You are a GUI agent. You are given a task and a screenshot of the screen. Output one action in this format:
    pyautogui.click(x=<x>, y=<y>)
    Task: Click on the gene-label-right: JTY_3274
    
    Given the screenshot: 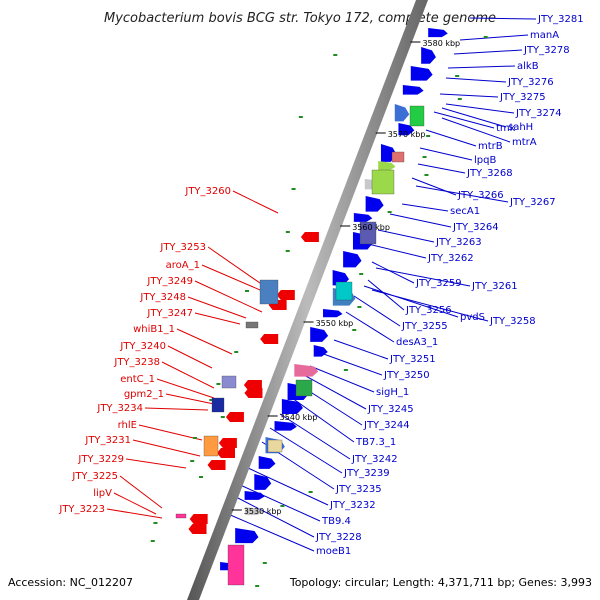 What is the action you would take?
    pyautogui.click(x=538, y=113)
    